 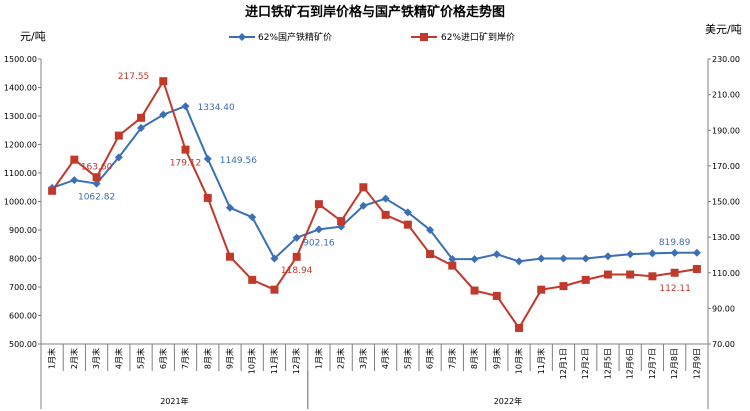 What do you see at coordinates (723, 29) in the screenshot?
I see `right-axis-unit: 美元/吨` at bounding box center [723, 29].